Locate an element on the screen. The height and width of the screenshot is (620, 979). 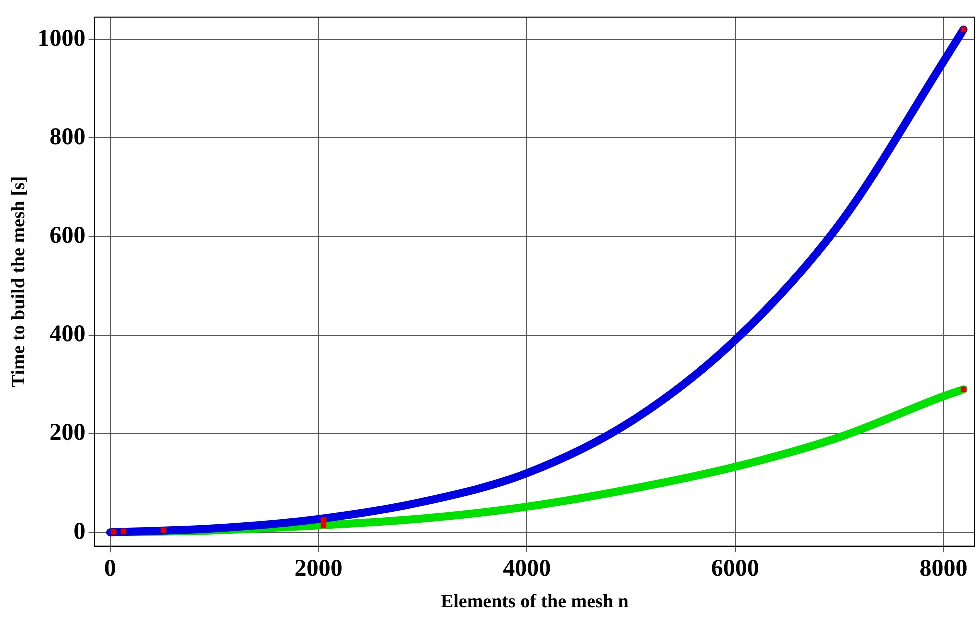
x-tick-label: 6000 is located at coordinates (735, 569).